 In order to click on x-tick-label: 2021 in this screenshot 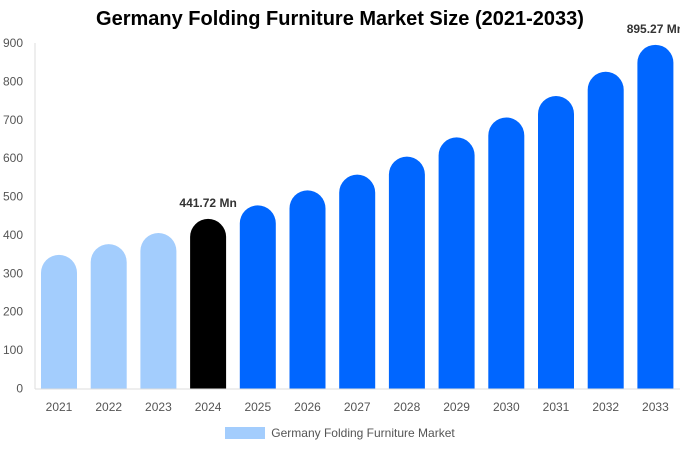, I will do `click(59, 407)`.